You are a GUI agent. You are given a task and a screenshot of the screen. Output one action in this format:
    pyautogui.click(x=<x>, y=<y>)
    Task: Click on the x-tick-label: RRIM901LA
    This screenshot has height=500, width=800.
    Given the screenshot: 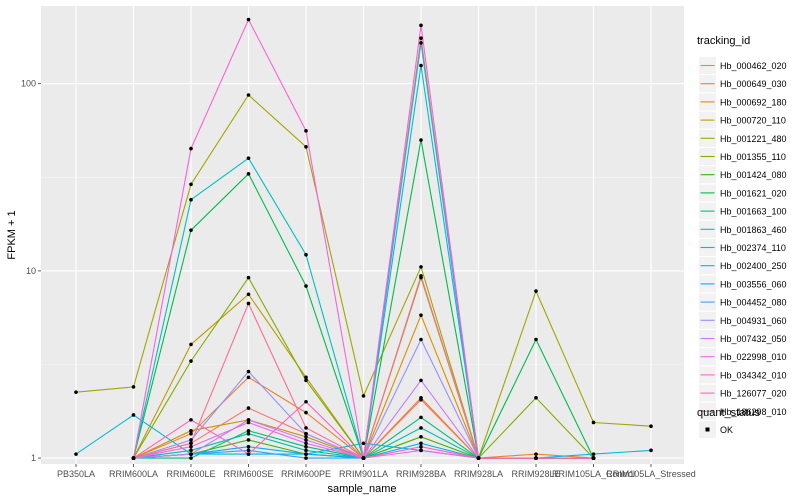 What is the action you would take?
    pyautogui.click(x=363, y=474)
    